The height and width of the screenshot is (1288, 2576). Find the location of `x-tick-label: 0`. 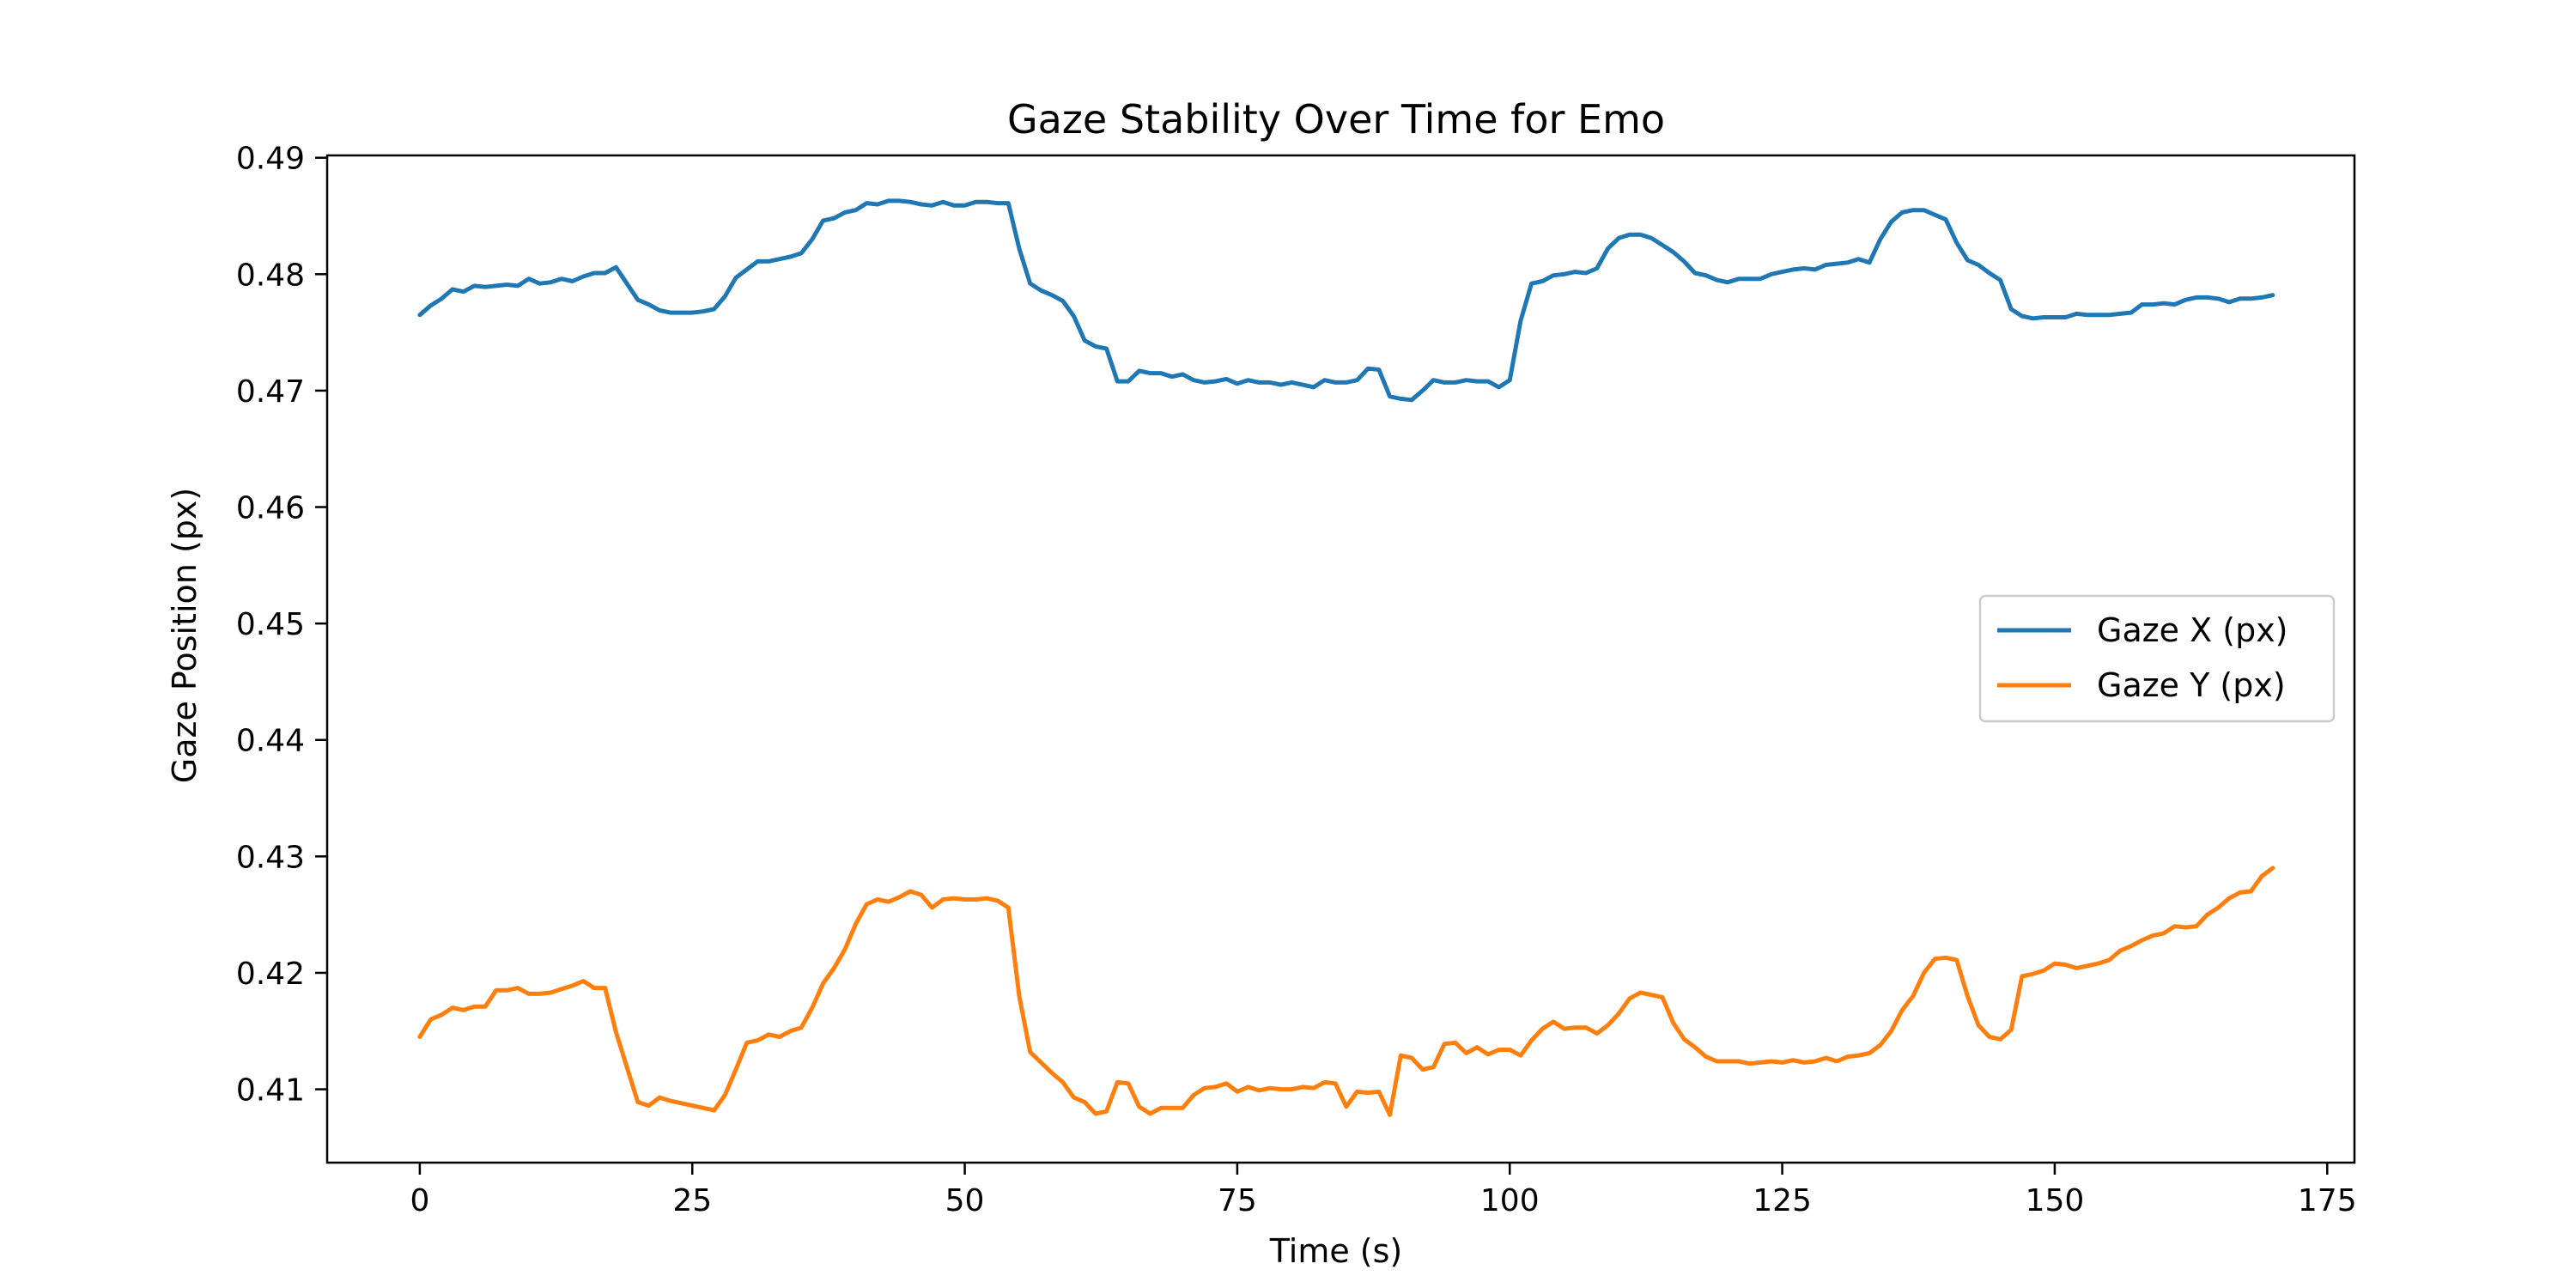

x-tick-label: 0 is located at coordinates (420, 1200).